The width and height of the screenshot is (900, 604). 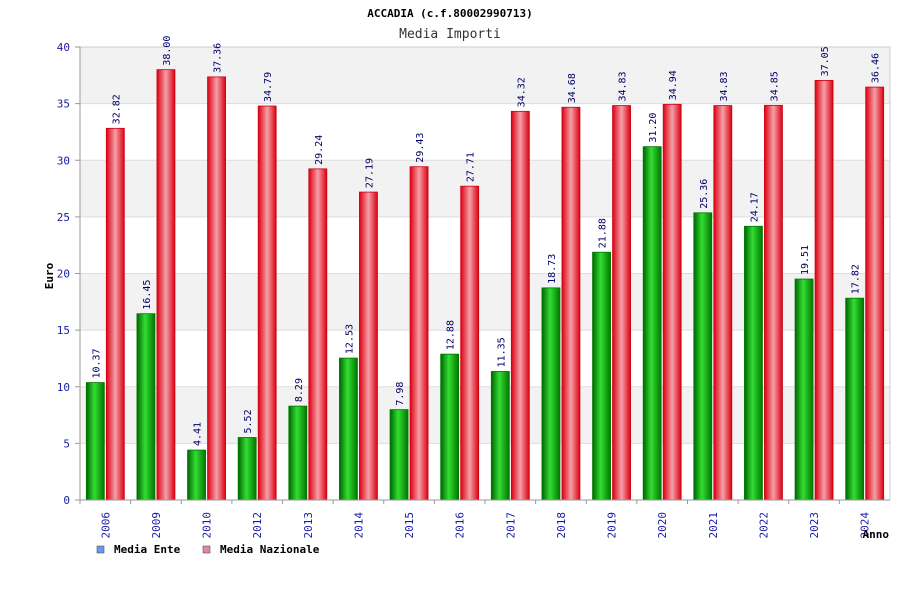 I want to click on data-label: 8.29, so click(x=299, y=390).